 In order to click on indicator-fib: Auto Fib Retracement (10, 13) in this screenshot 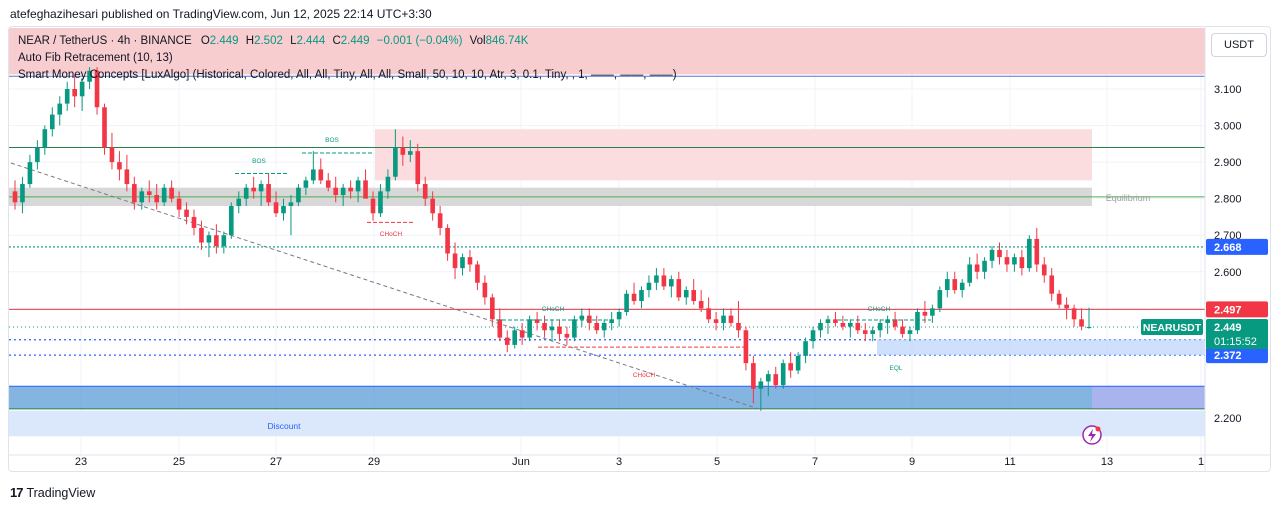, I will do `click(95, 58)`.